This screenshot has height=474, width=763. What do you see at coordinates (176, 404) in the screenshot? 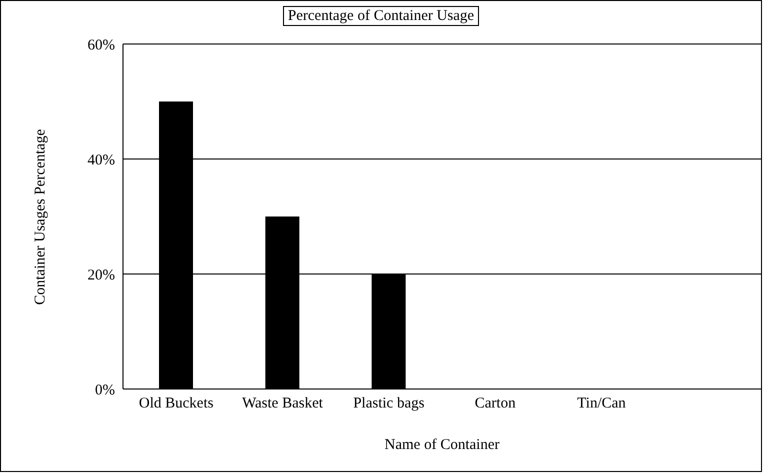
I see `x-tick-label: Old Buckets` at bounding box center [176, 404].